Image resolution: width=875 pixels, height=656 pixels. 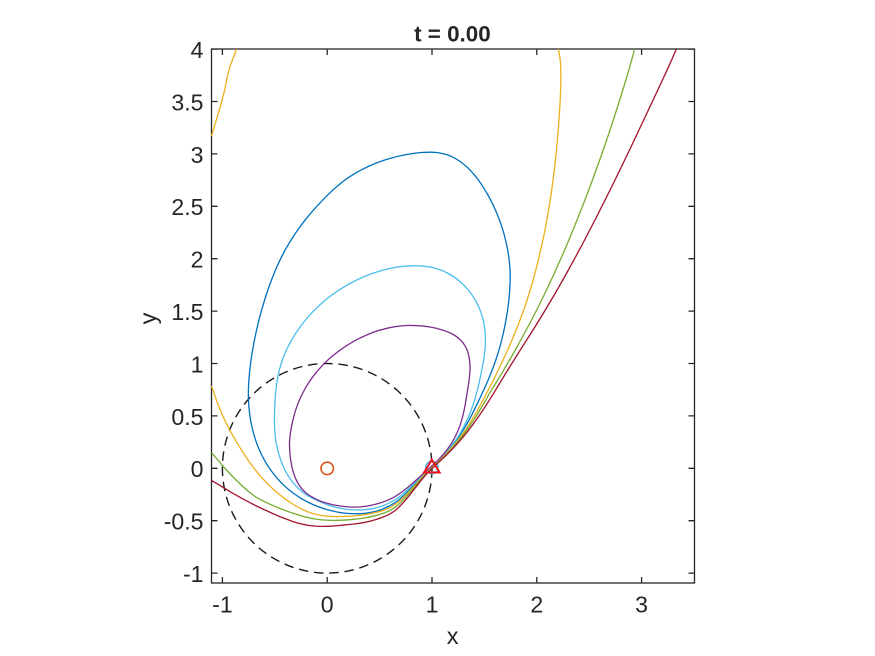 What do you see at coordinates (453, 636) in the screenshot?
I see `svg-text: x` at bounding box center [453, 636].